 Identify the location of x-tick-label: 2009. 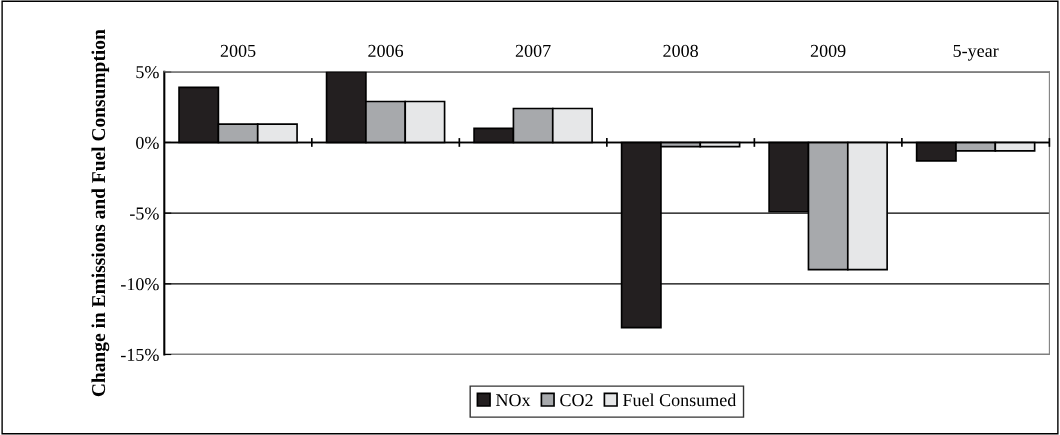
(828, 50).